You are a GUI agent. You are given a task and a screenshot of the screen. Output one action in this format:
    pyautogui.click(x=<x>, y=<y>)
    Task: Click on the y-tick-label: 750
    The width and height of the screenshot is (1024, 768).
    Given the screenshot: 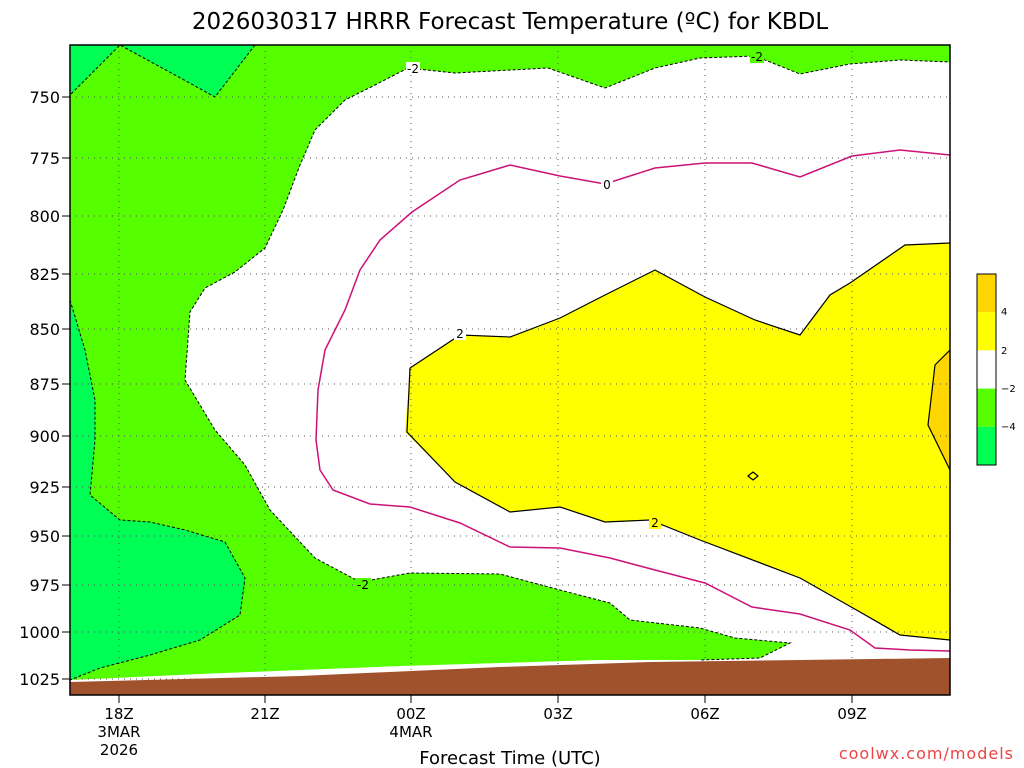 What is the action you would take?
    pyautogui.click(x=44, y=97)
    